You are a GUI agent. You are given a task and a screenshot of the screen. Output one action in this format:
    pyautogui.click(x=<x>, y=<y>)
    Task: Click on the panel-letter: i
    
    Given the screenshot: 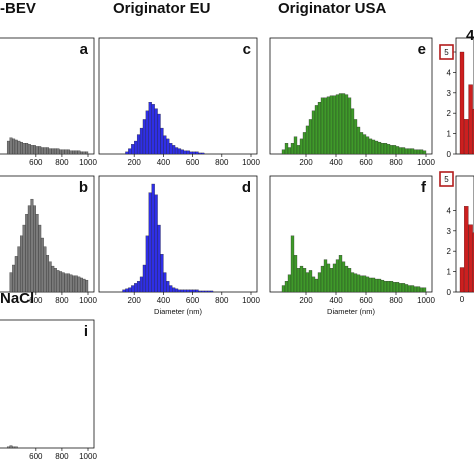 What is the action you would take?
    pyautogui.click(x=86, y=331)
    